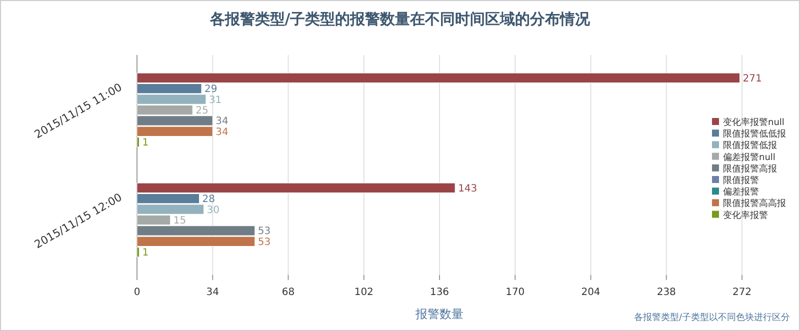  Describe the element at coordinates (741, 180) in the screenshot. I see `legend-label: 限值报警` at that location.